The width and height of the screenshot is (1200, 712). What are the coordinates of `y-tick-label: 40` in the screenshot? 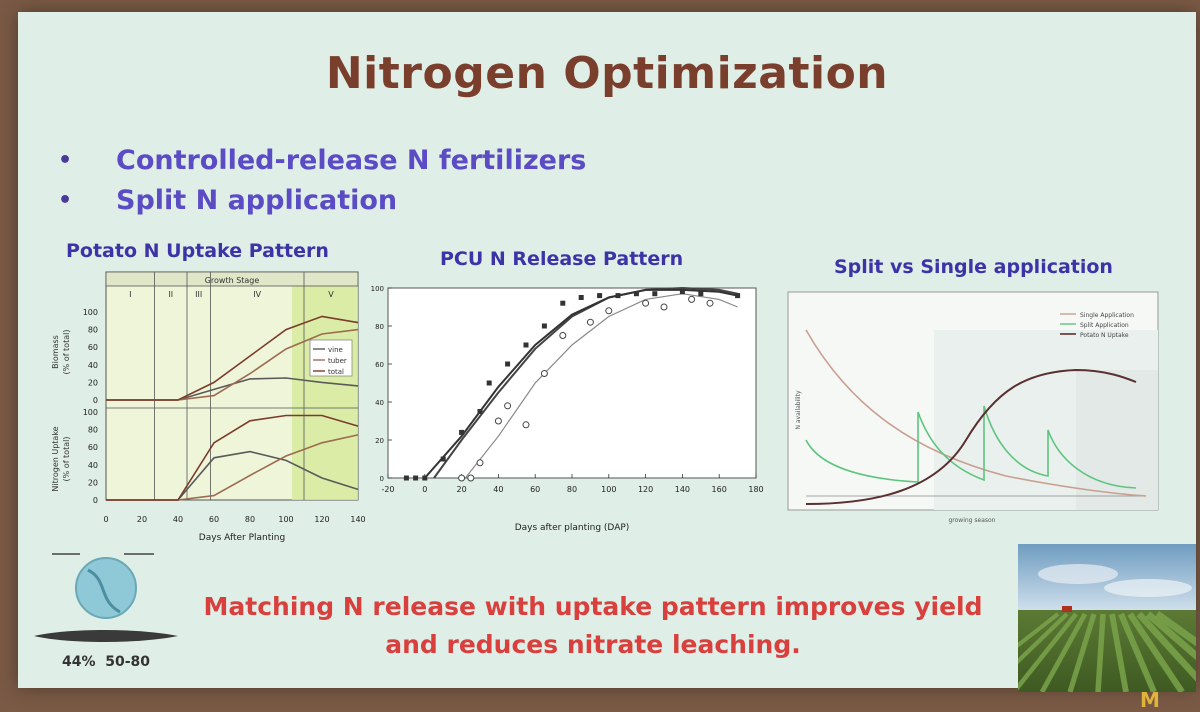 It's located at (93, 465).